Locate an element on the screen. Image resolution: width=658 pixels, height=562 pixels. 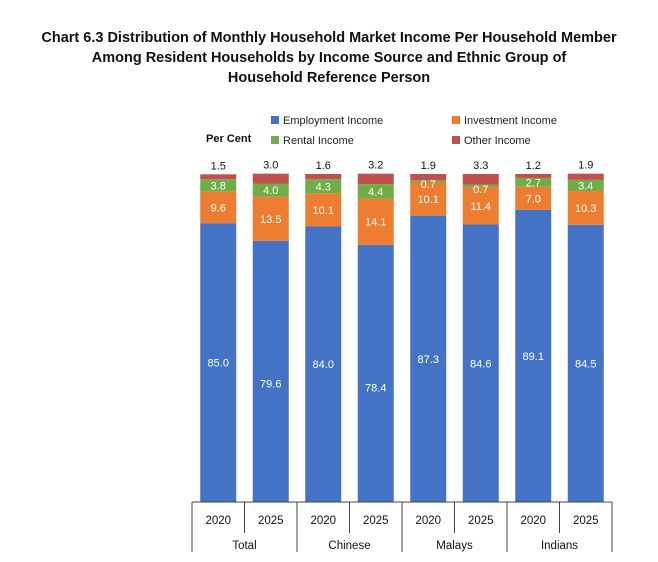
legend-swatch-investment is located at coordinates (456, 120).